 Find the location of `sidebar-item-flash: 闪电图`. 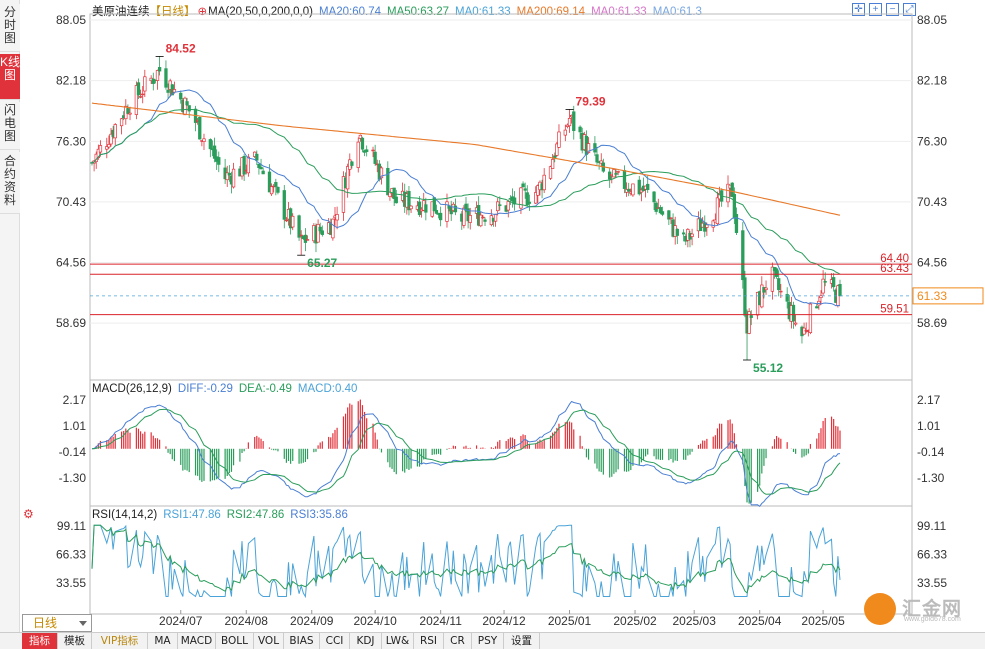

sidebar-item-flash: 闪电图 is located at coordinates (10, 126).